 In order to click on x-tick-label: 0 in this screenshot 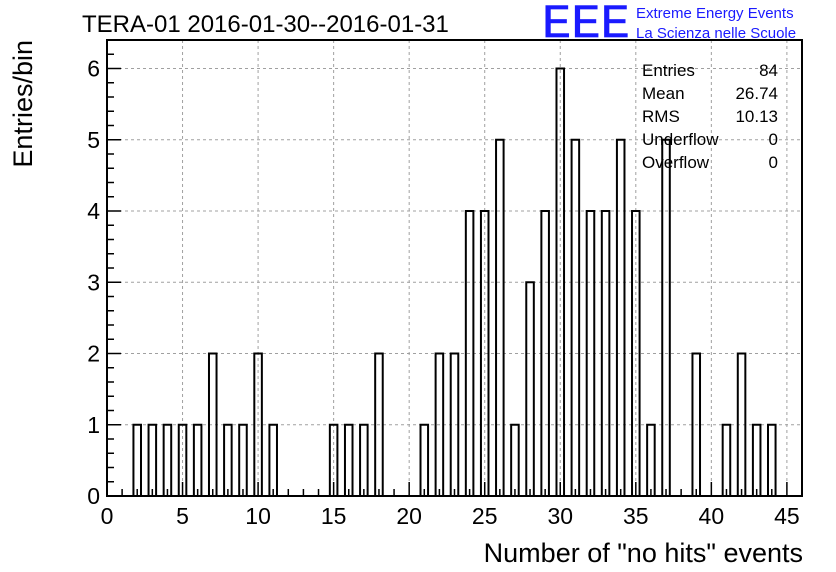, I will do `click(107, 516)`.